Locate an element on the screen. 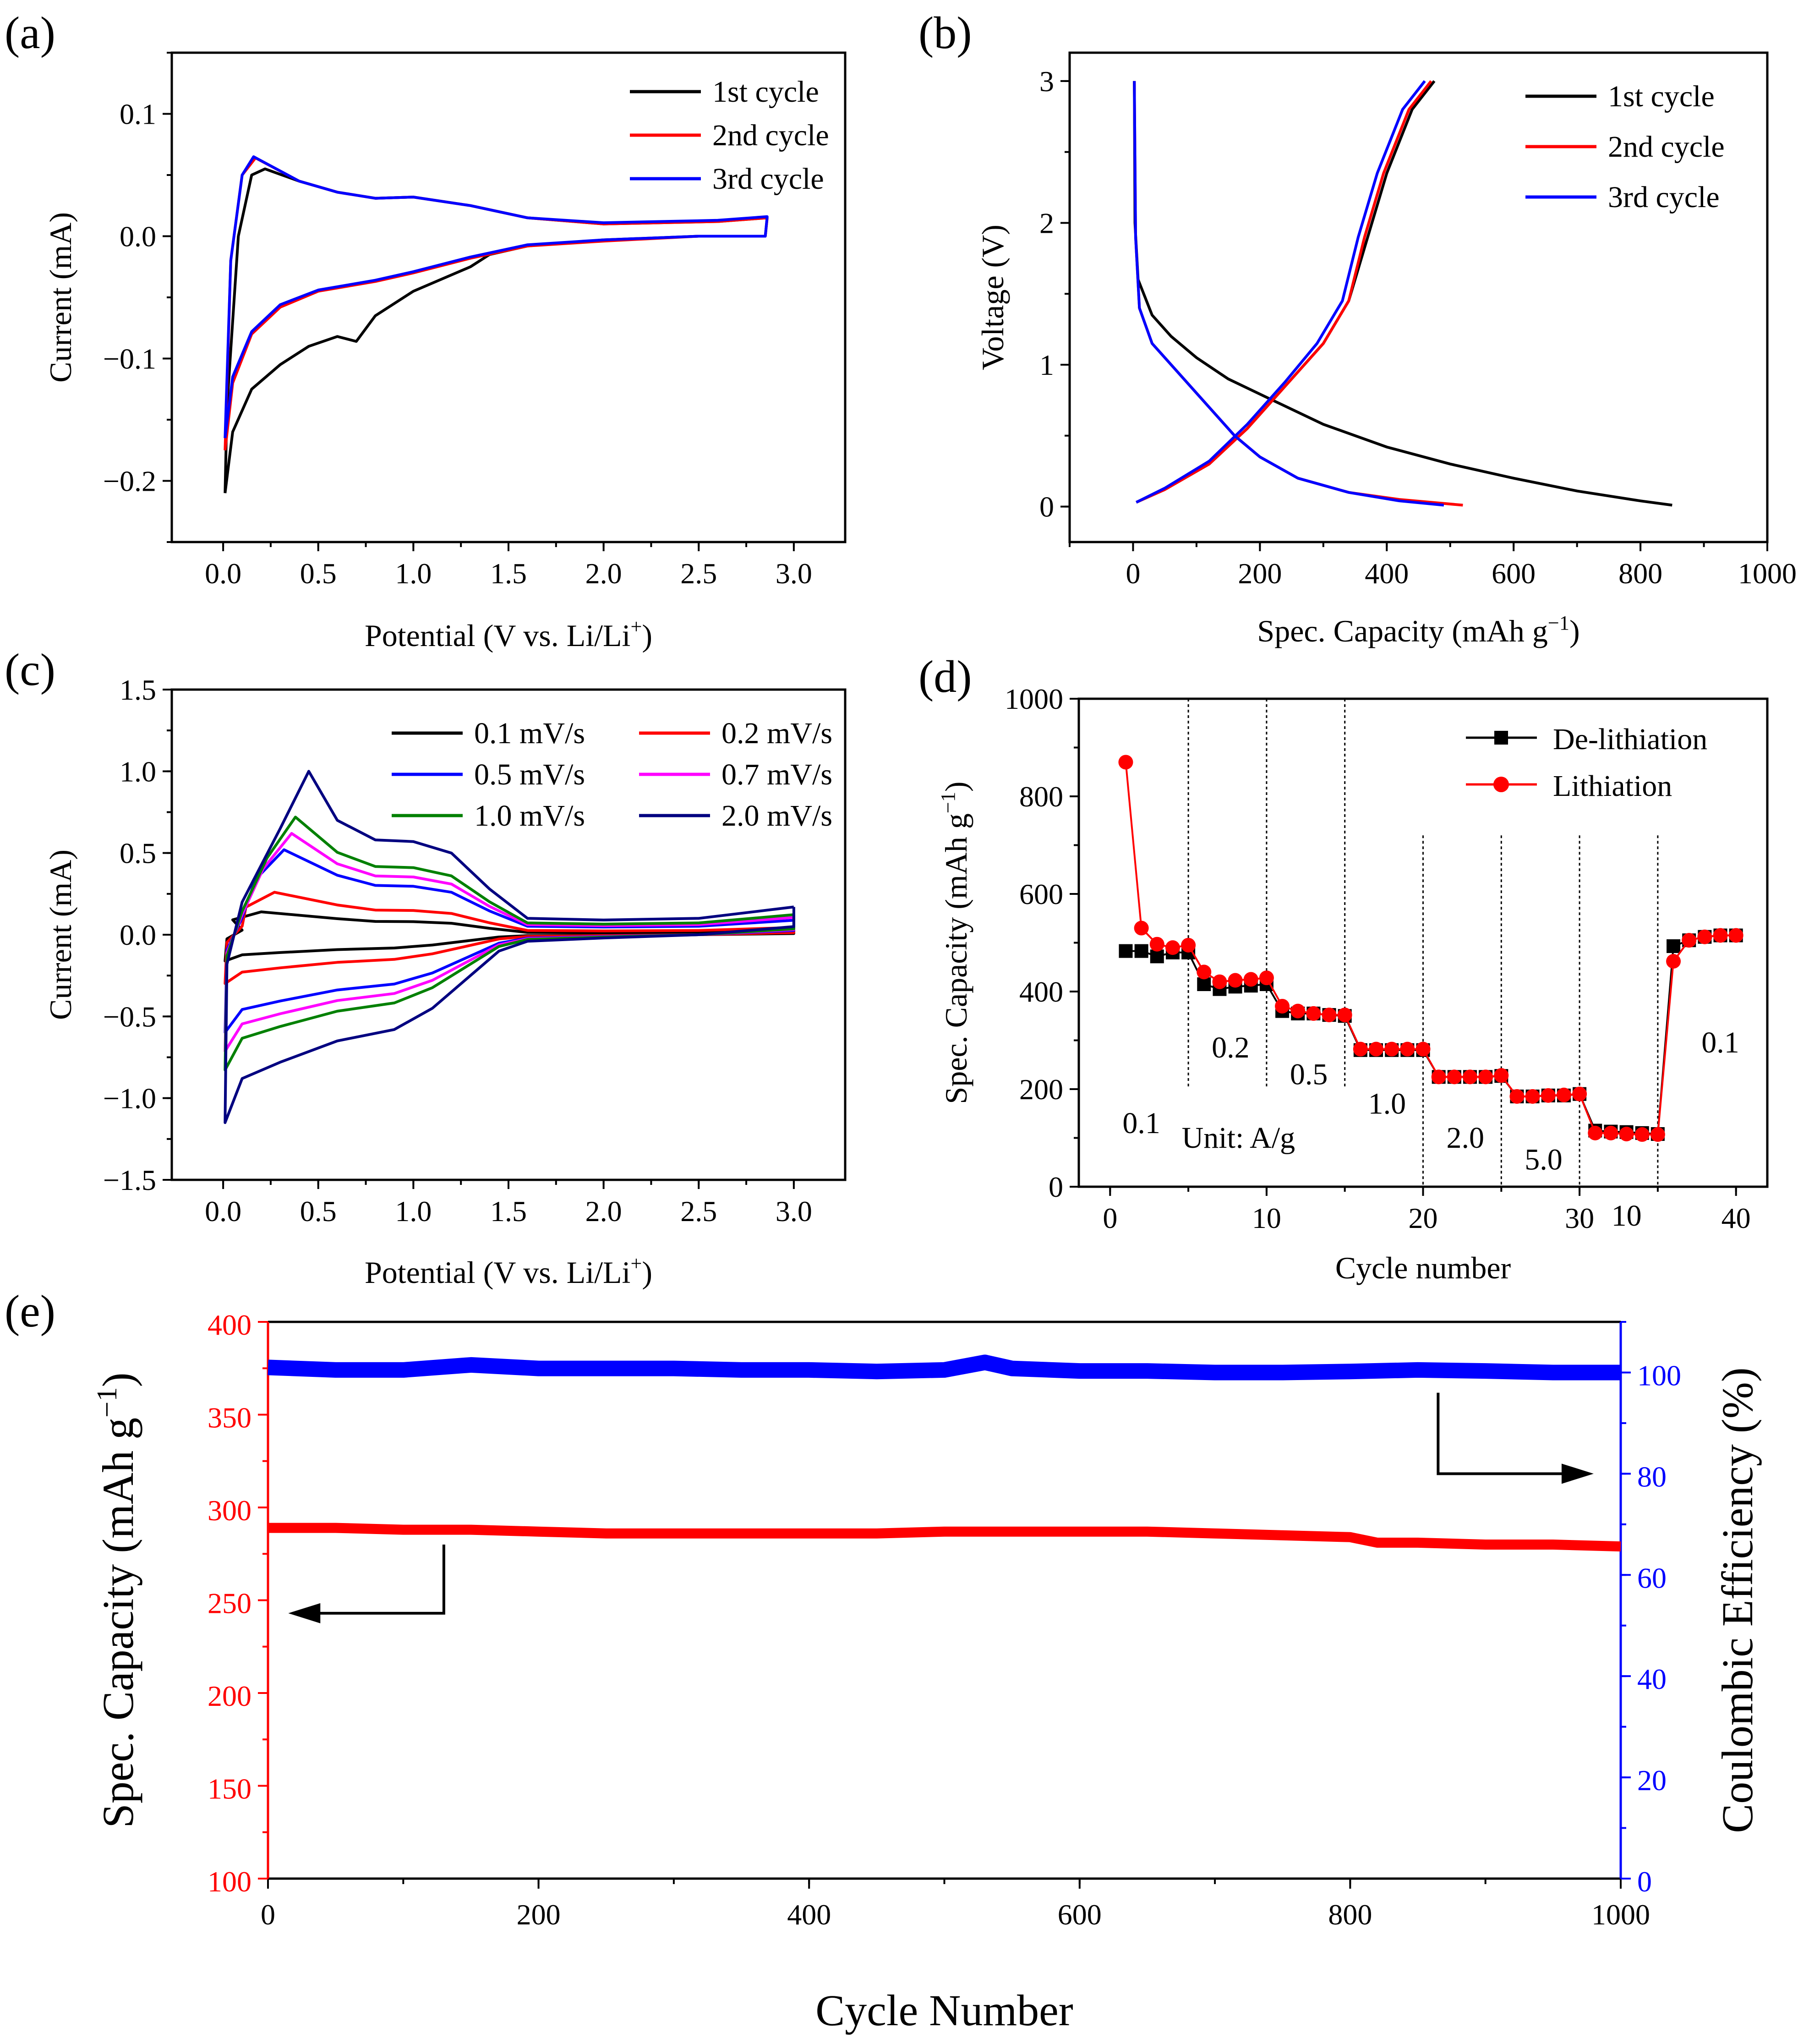 The width and height of the screenshot is (1809, 2044). y-tick-label: 0.0 is located at coordinates (138, 236).